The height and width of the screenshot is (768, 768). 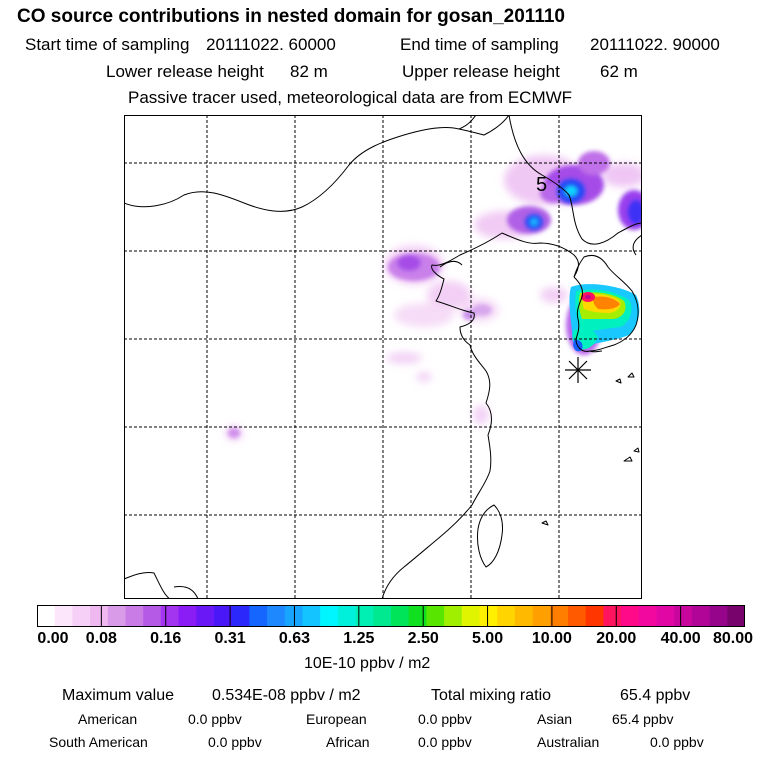 What do you see at coordinates (487, 638) in the screenshot?
I see `colorbar-tick-label: 5.00` at bounding box center [487, 638].